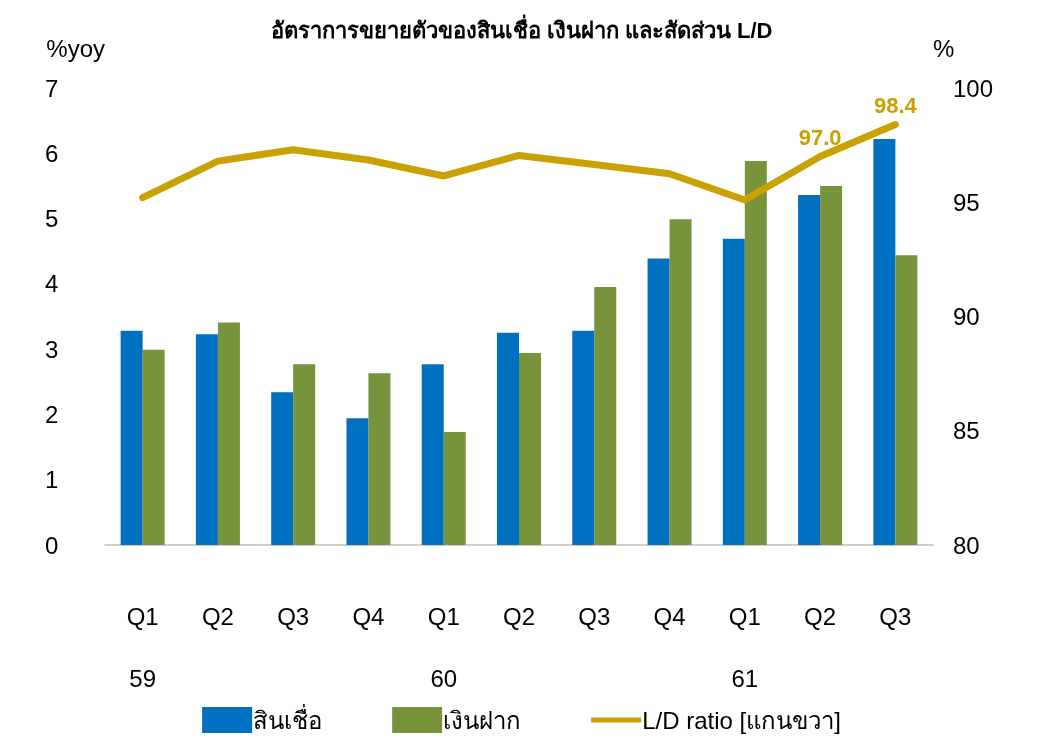 The image size is (1043, 740). Describe the element at coordinates (52, 284) in the screenshot. I see `y-tick-label: 4` at that location.